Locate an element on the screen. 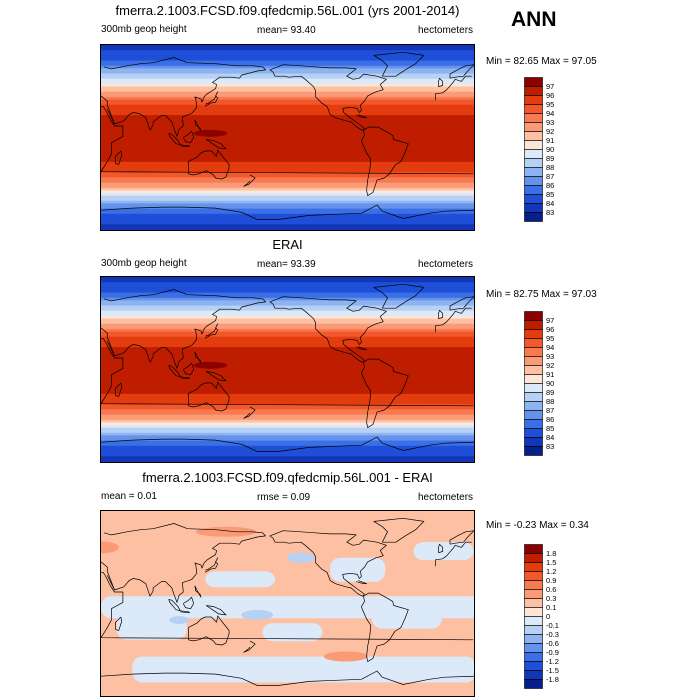 The height and width of the screenshot is (700, 700). colorbar-tick-label: 96 is located at coordinates (550, 95).